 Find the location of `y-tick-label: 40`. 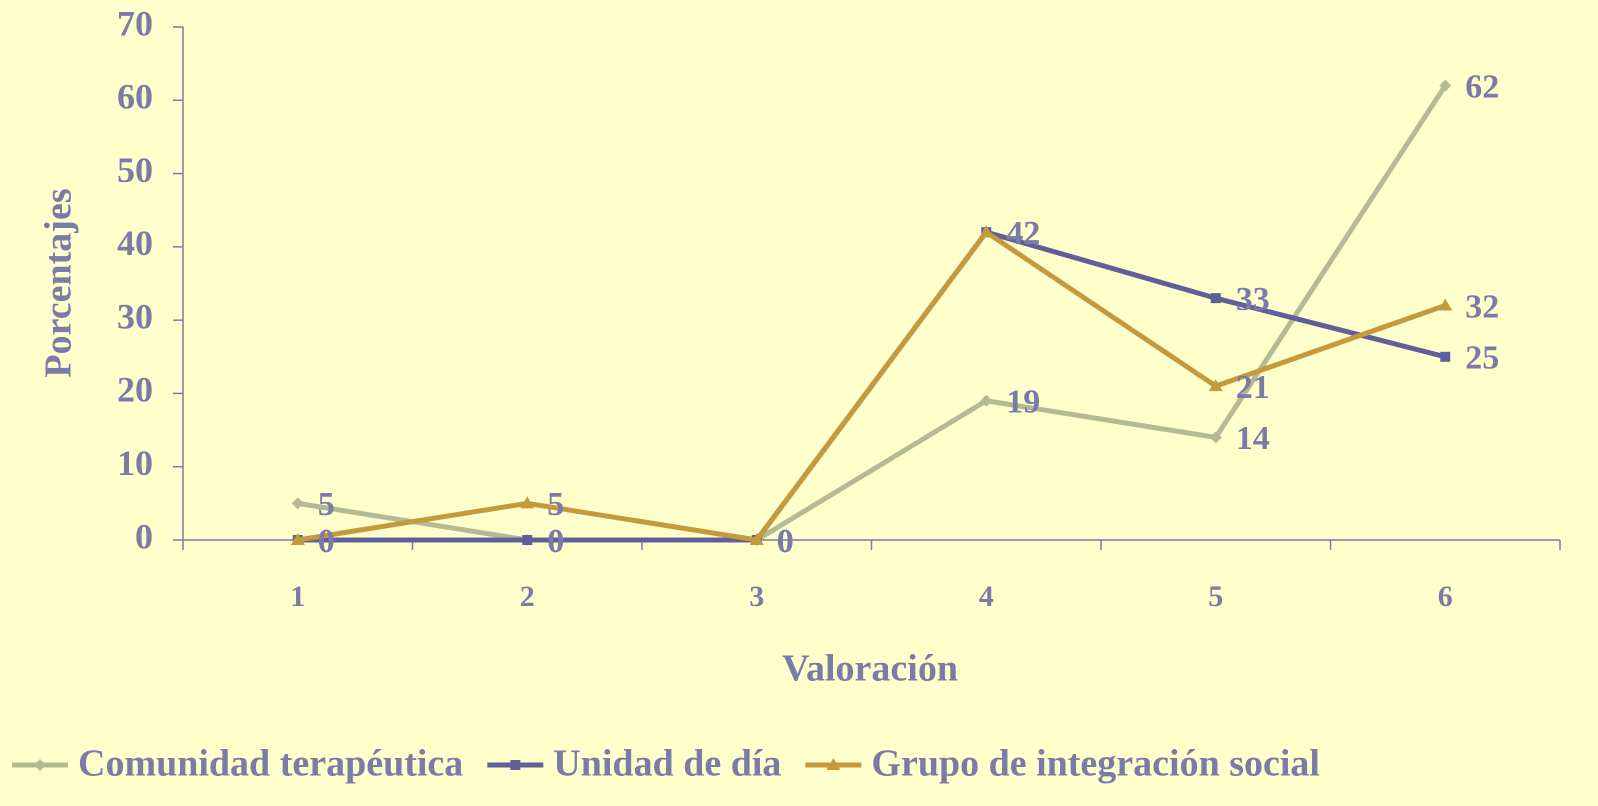

y-tick-label: 40 is located at coordinates (135, 243).